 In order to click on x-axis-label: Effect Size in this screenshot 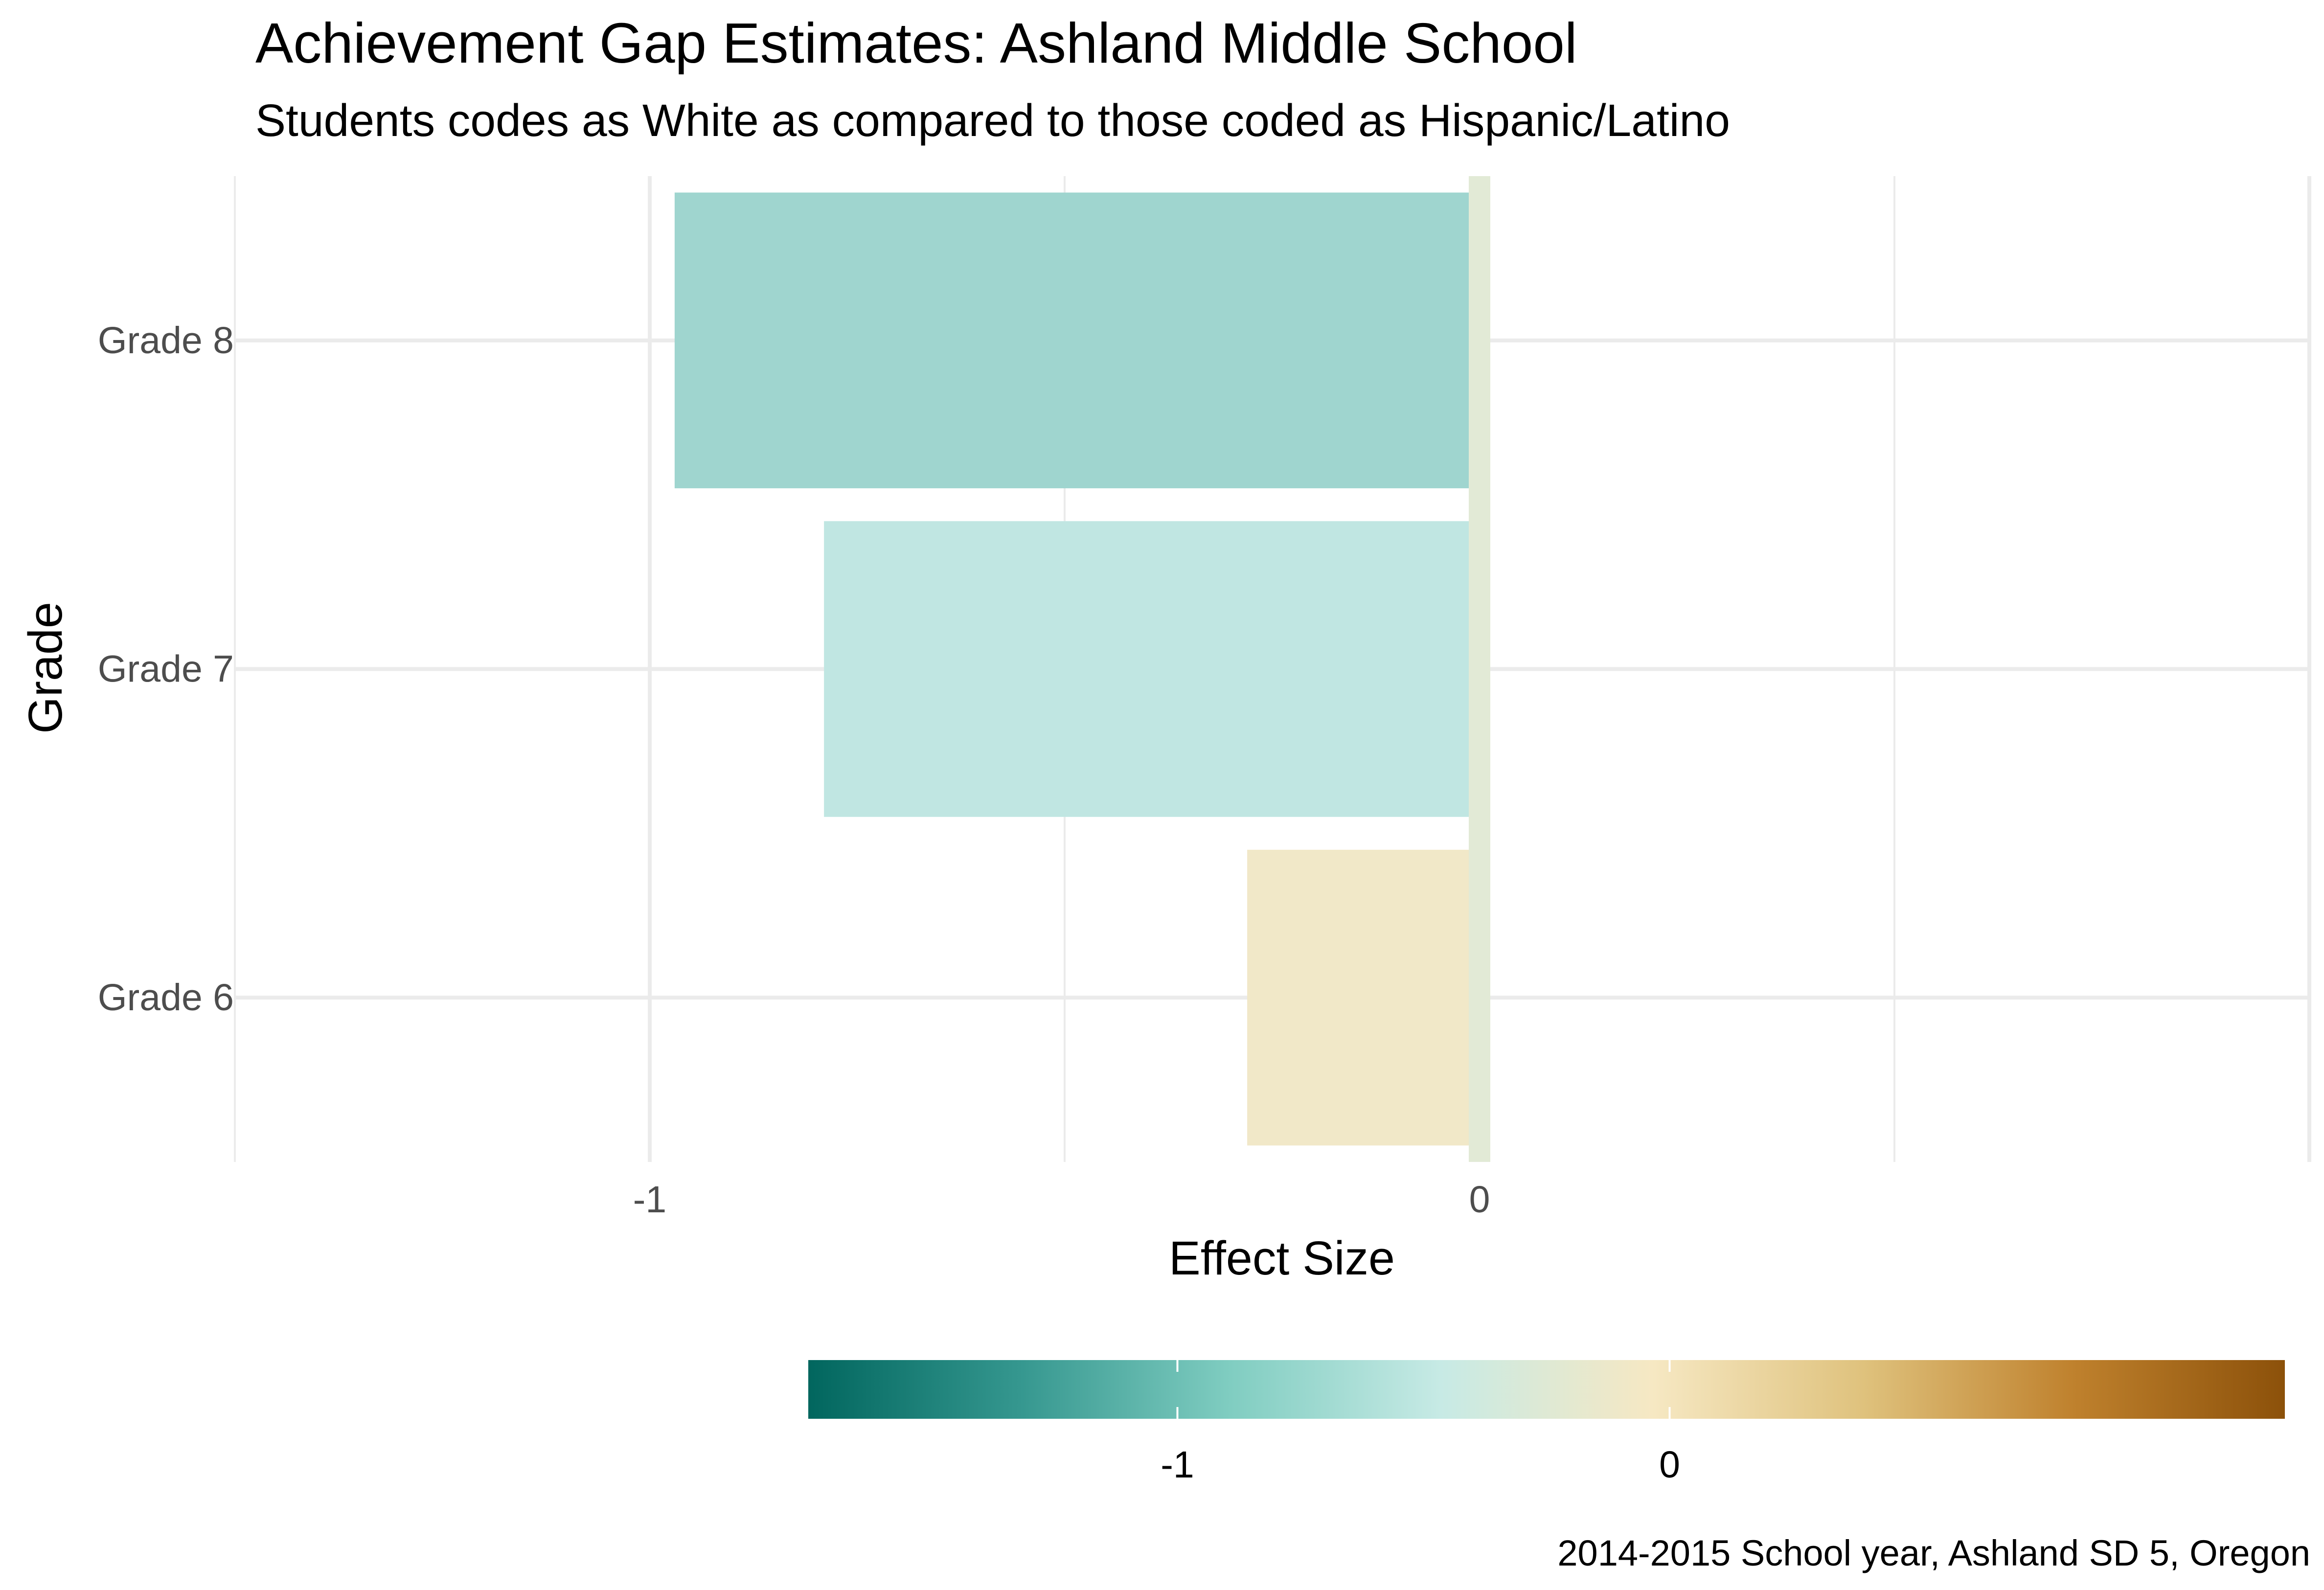, I will do `click(1282, 1258)`.